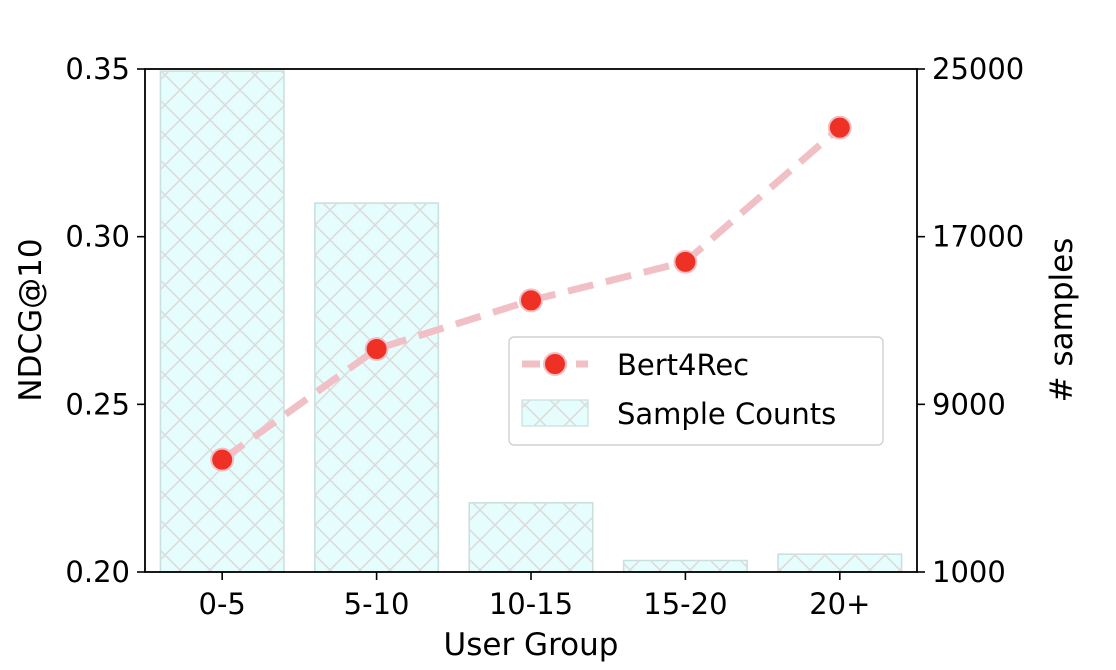 The image size is (1116, 670). I want to click on legend-label-bar: Sample Counts, so click(726, 414).